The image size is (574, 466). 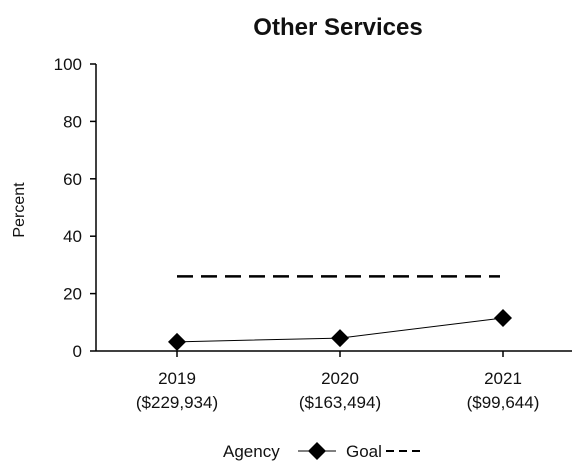 I want to click on legend: Agency Goal, so click(x=324, y=451).